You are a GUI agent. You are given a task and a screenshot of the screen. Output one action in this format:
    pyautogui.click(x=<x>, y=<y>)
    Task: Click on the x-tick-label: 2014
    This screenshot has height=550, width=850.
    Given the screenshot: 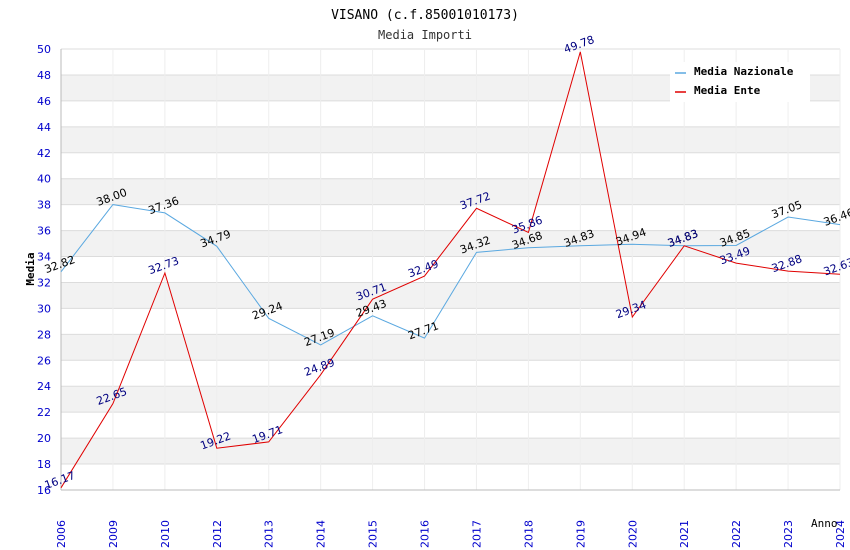 What is the action you would take?
    pyautogui.click(x=321, y=534)
    